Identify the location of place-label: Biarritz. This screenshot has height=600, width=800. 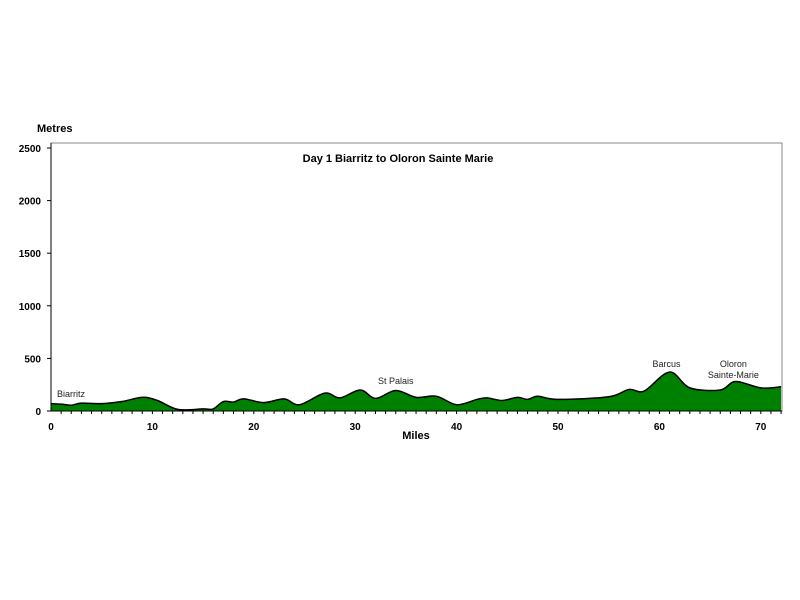
(71, 394).